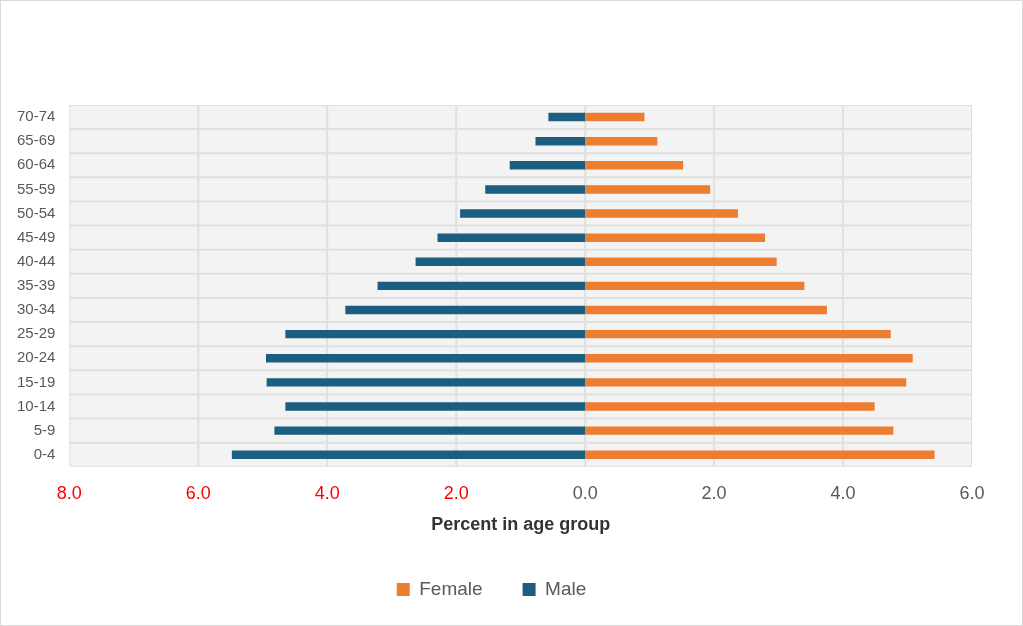 This screenshot has width=1023, height=626. Describe the element at coordinates (36, 333) in the screenshot. I see `y-tick-label: 25-29` at that location.